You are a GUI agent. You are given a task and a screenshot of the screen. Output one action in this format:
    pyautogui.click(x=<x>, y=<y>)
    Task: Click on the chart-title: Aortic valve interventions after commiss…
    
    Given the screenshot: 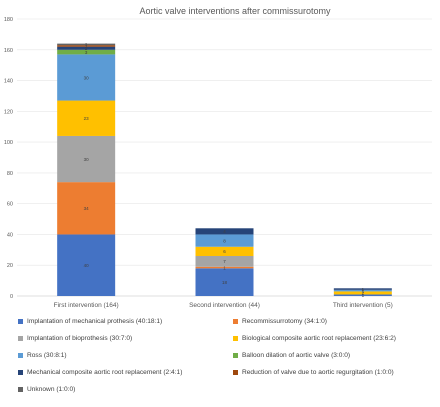 What is the action you would take?
    pyautogui.click(x=235, y=11)
    